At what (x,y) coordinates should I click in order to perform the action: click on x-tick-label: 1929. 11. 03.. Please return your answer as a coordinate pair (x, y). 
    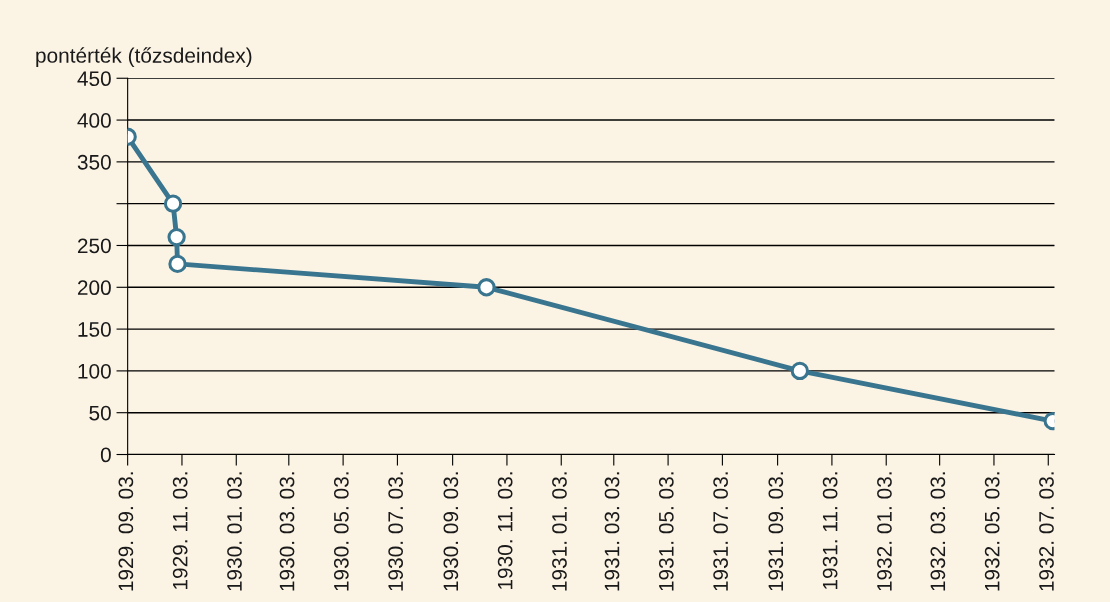
    Looking at the image, I should click on (180, 530).